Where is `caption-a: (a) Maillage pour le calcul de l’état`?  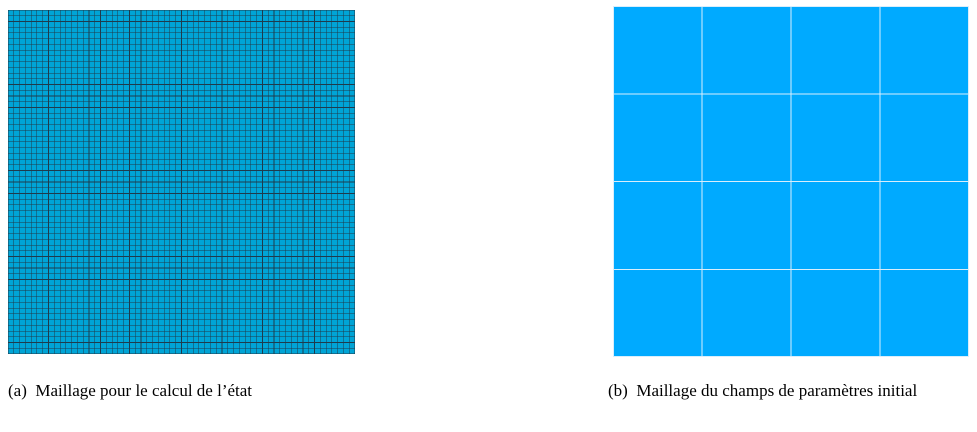
caption-a: (a) Maillage pour le calcul de l’état is located at coordinates (208, 391).